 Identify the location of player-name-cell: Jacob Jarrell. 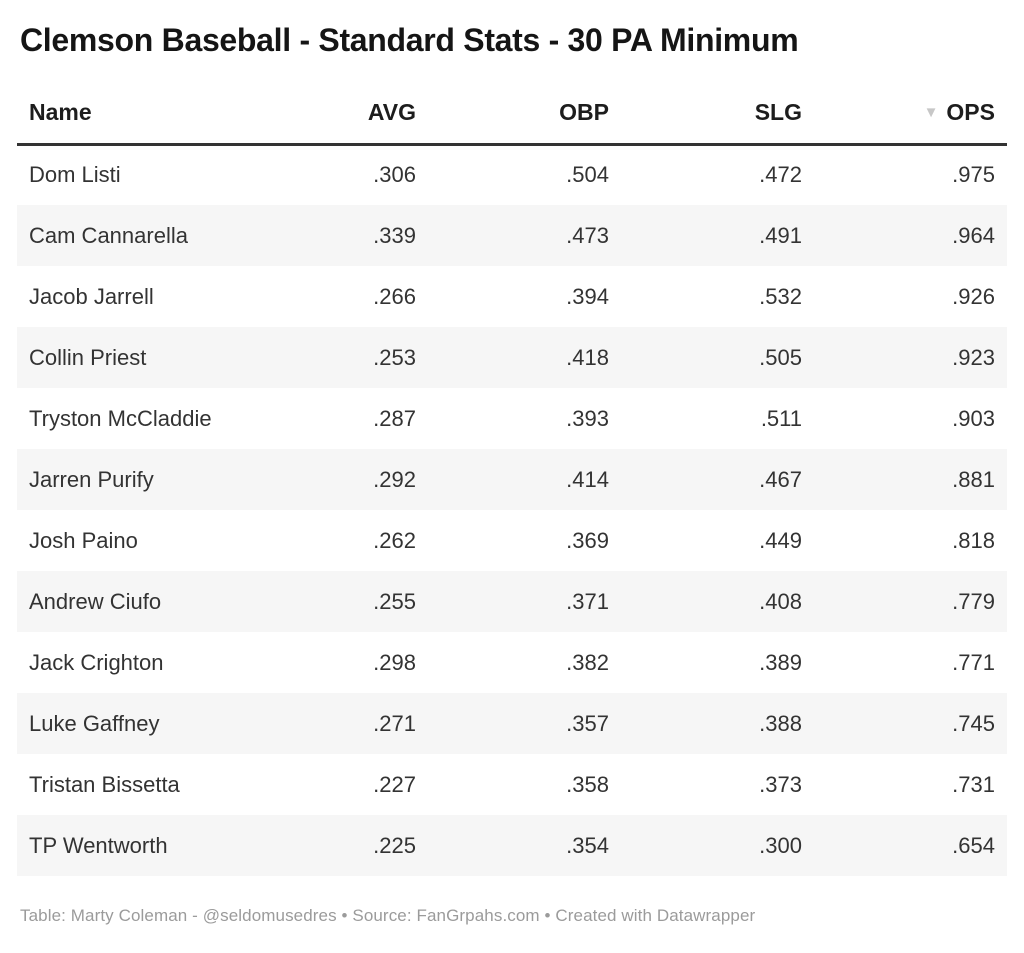
(91, 296).